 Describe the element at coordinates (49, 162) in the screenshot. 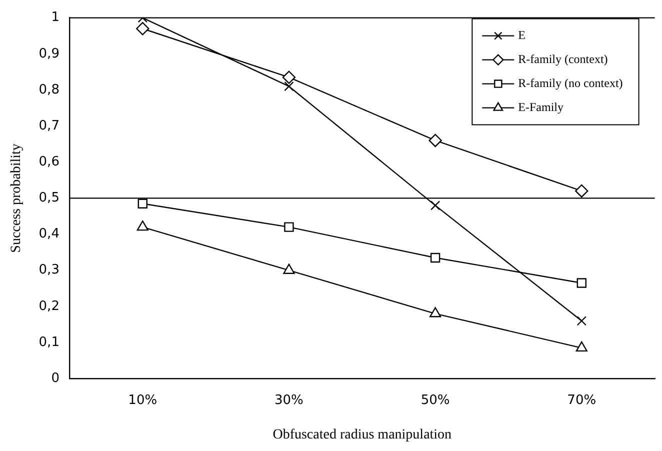

I see `y-tick-label: 0,6` at that location.